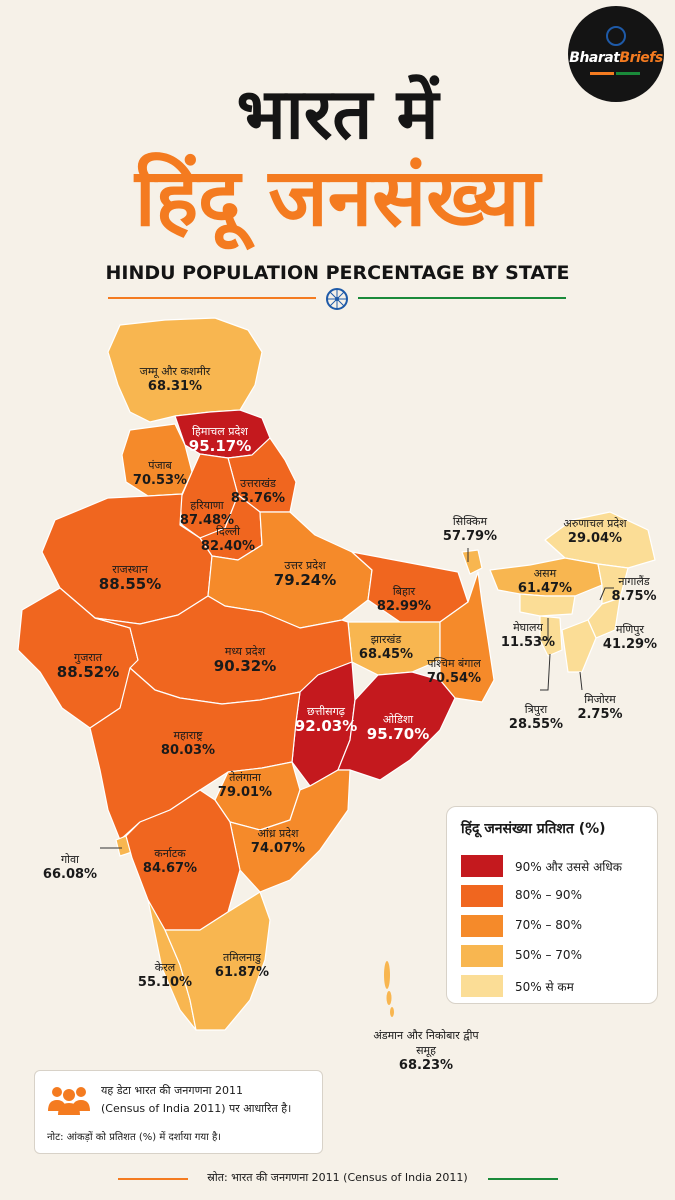  What do you see at coordinates (337, 273) in the screenshot?
I see `subtitle: HINDU POPULATION PERCENTAGE BY STATE` at bounding box center [337, 273].